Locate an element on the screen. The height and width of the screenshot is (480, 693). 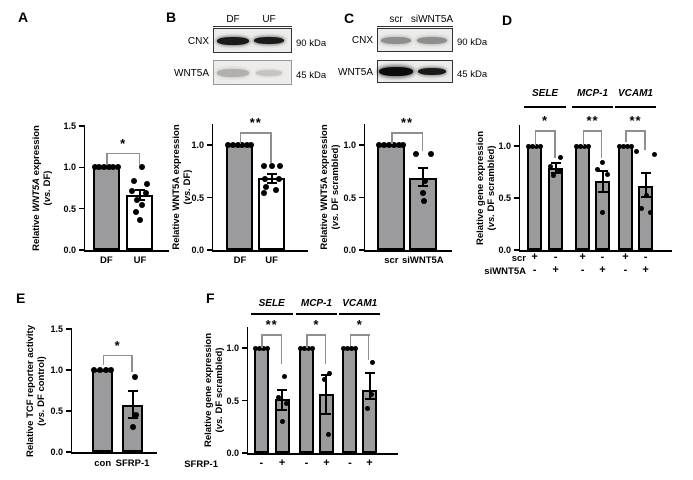
y-tick-label: 0.0 is located at coordinates (69, 250).